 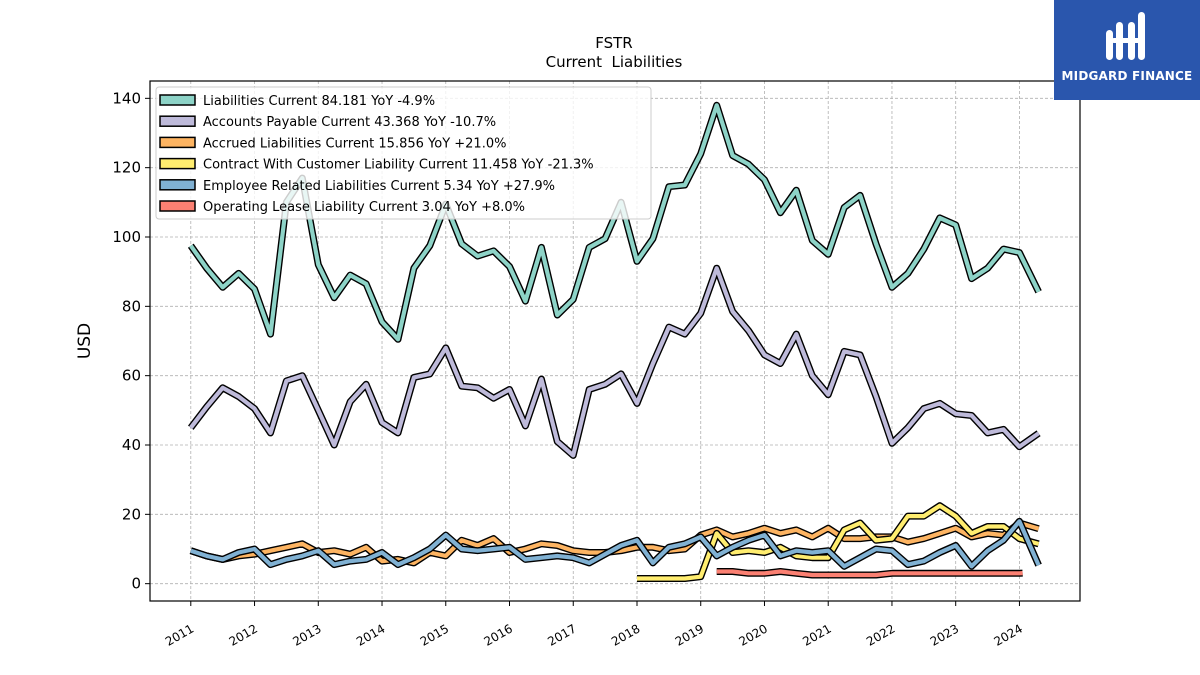 I want to click on chart-title: FSTR, so click(x=613, y=43).